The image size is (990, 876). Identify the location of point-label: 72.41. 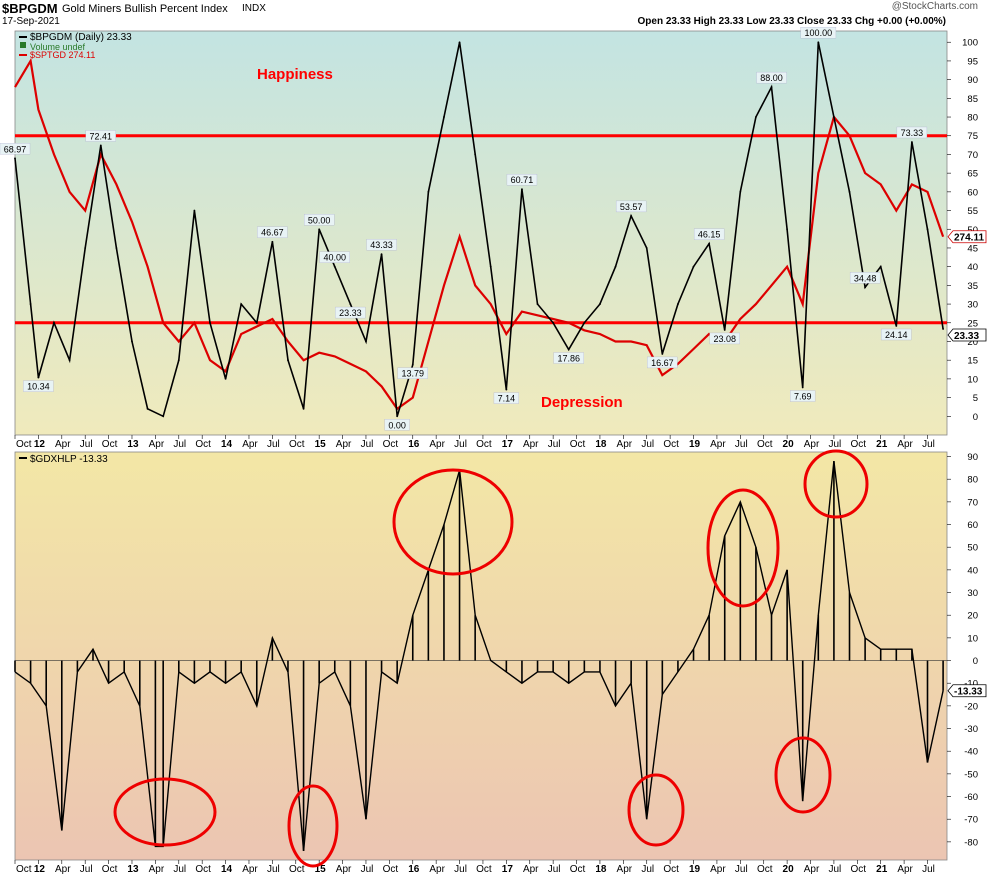
(101, 136).